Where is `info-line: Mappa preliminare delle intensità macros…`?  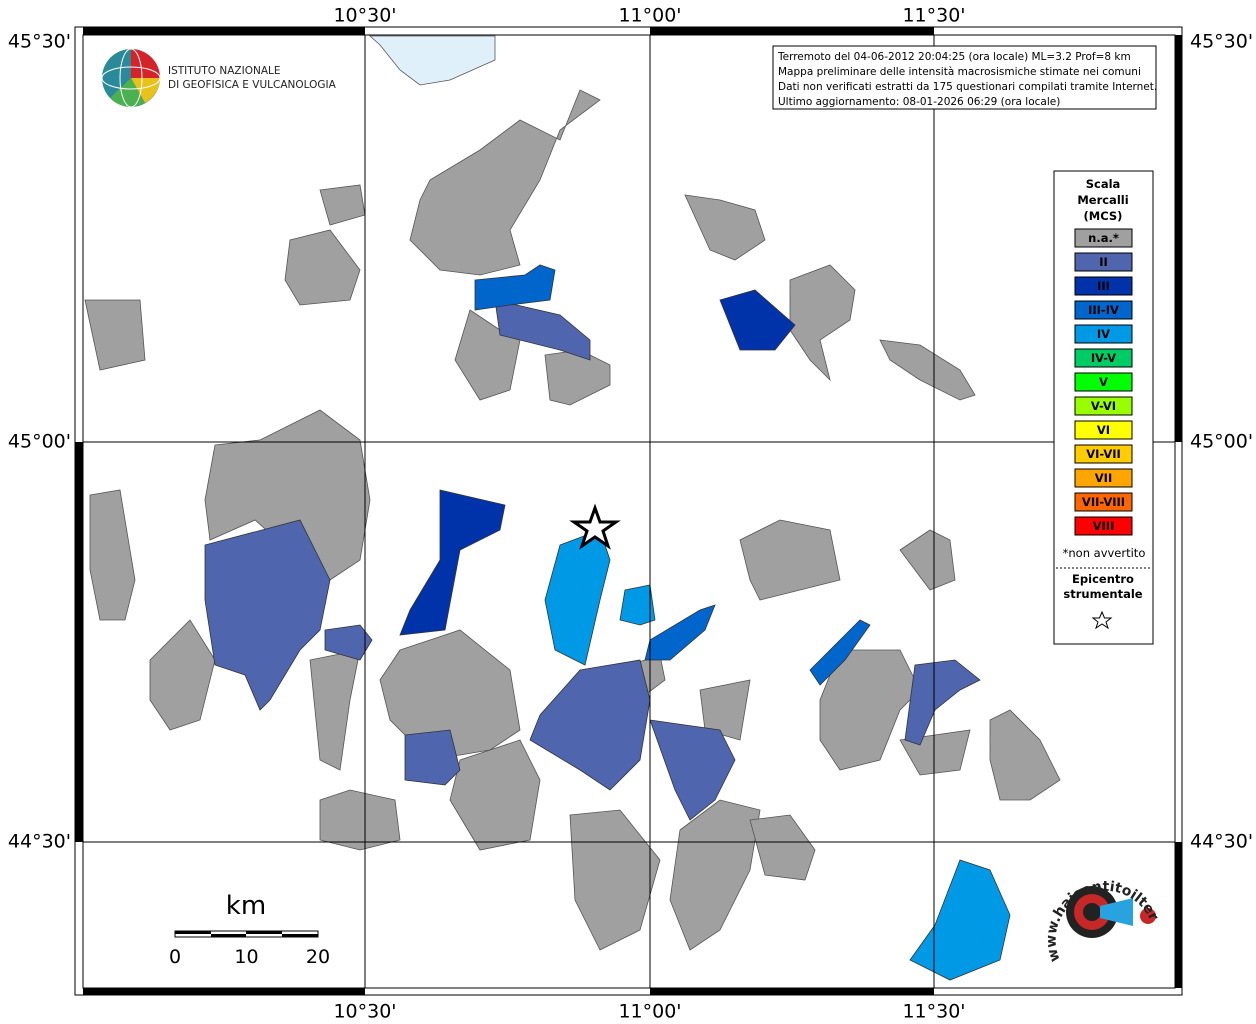 info-line: Mappa preliminare delle intensità macros… is located at coordinates (959, 72).